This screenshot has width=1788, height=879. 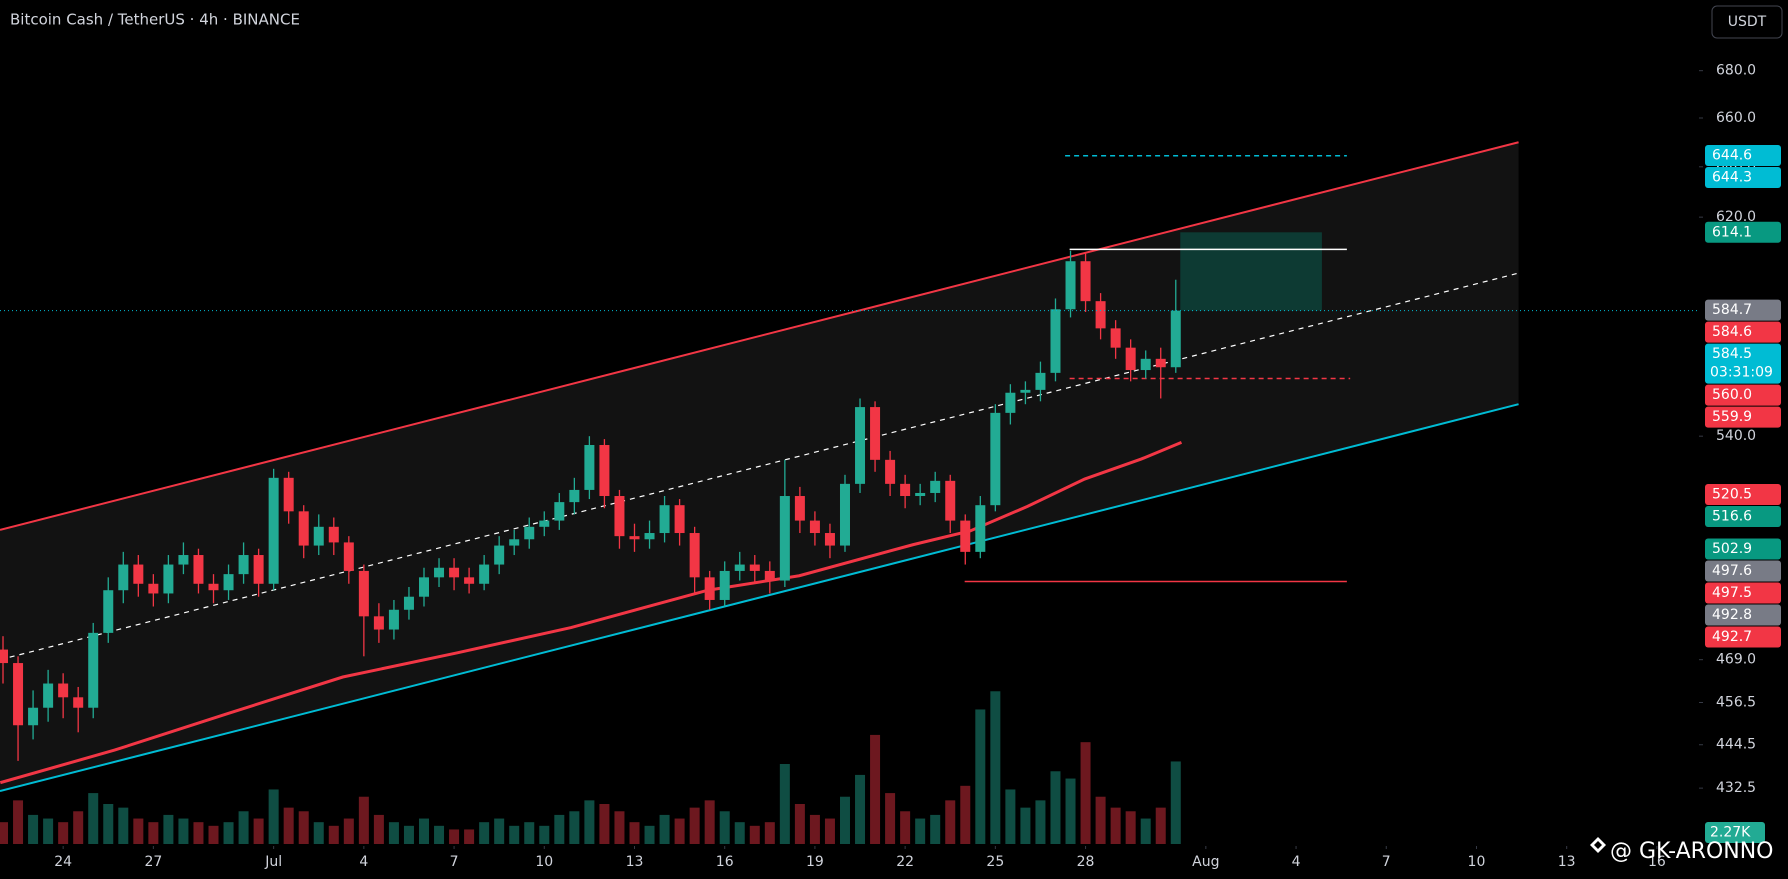 I want to click on price-tag-label: 644.6, so click(x=1732, y=155).